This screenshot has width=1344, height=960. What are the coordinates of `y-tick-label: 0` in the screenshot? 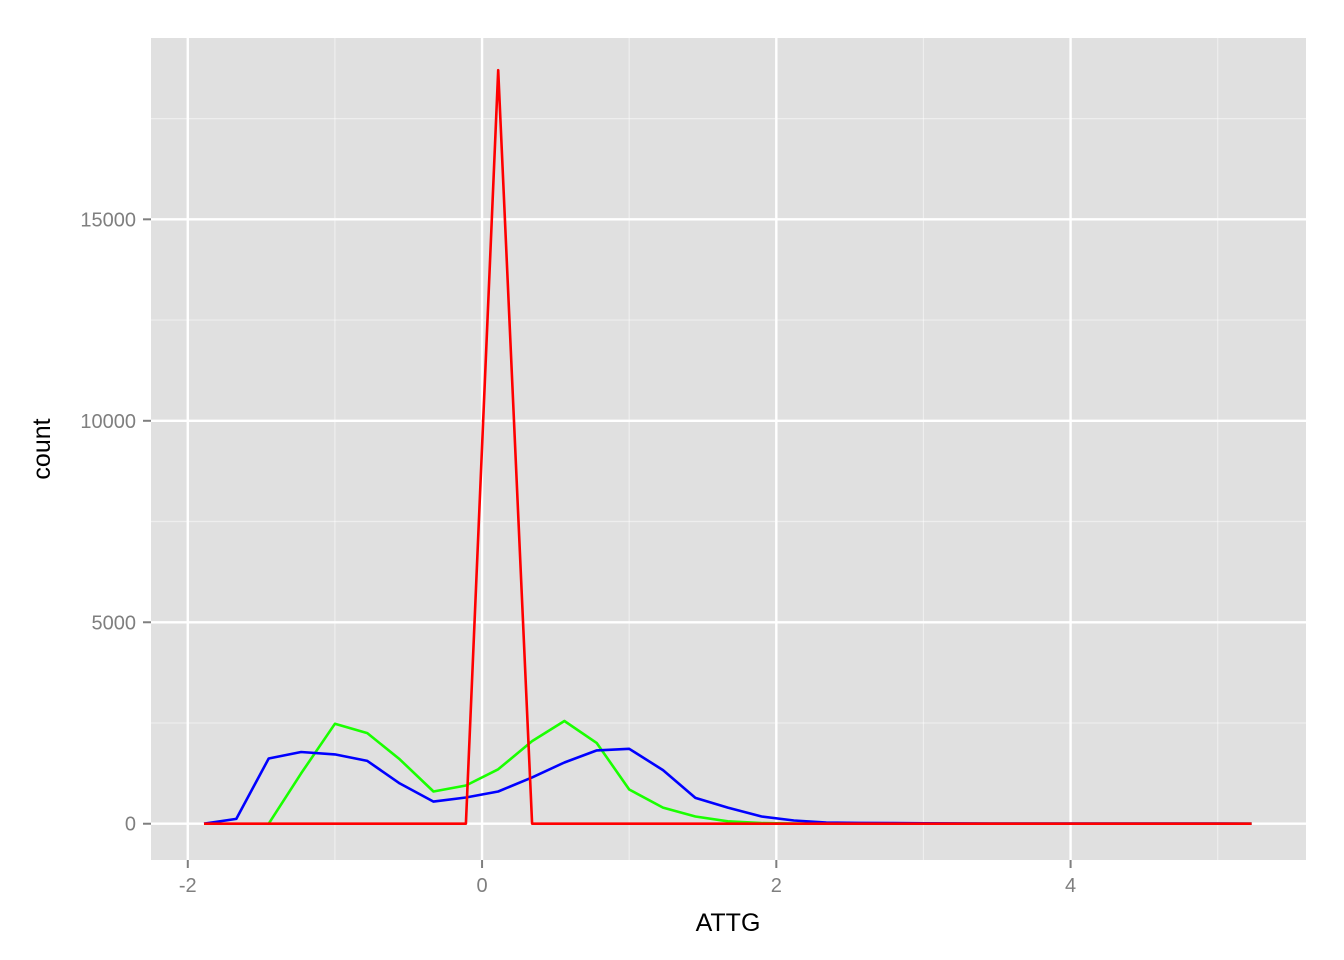 It's located at (130, 825).